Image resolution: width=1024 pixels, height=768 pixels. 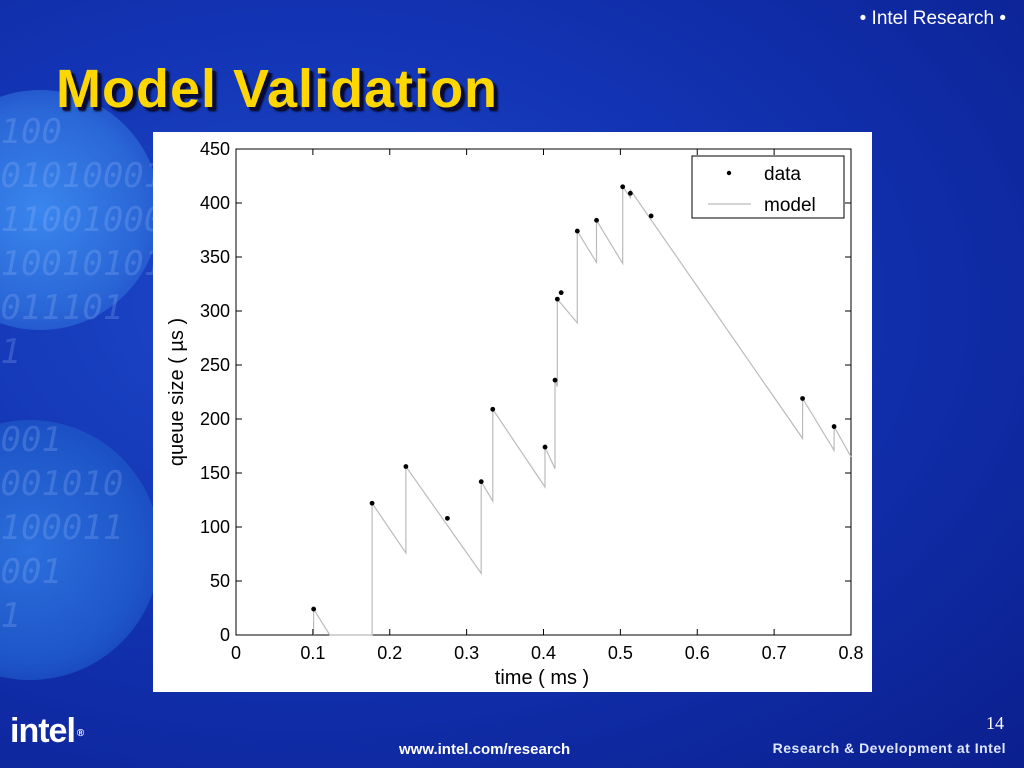 I want to click on footer-tagline: Research & Development at Intel, so click(x=889, y=748).